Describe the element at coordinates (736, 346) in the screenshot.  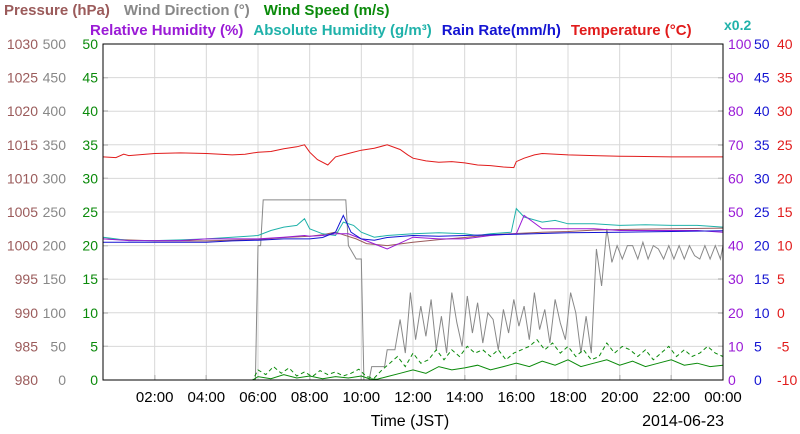
I see `tick-label-humidity: 10` at that location.